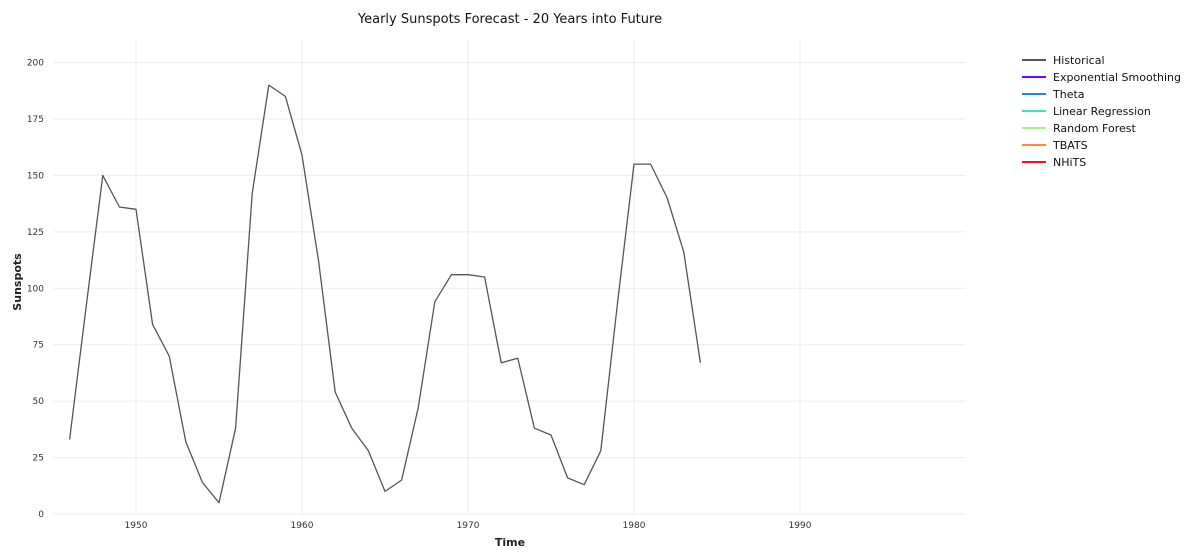  I want to click on x-axis: 1950 1960 1970 1980 1990, so click(468, 526).